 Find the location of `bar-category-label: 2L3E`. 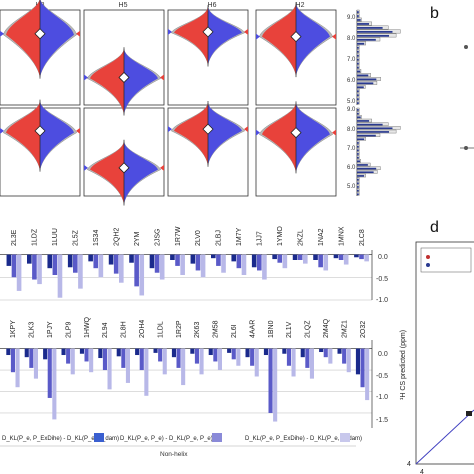

bar-category-label: 2L3E is located at coordinates (14, 237).